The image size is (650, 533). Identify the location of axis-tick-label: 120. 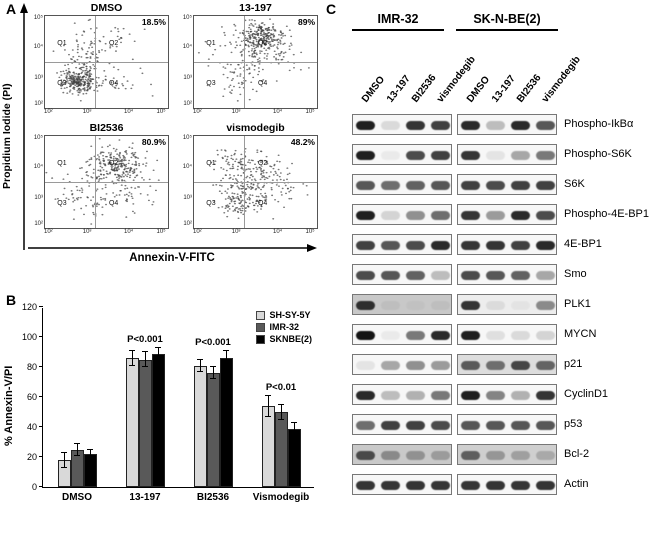
(29, 307).